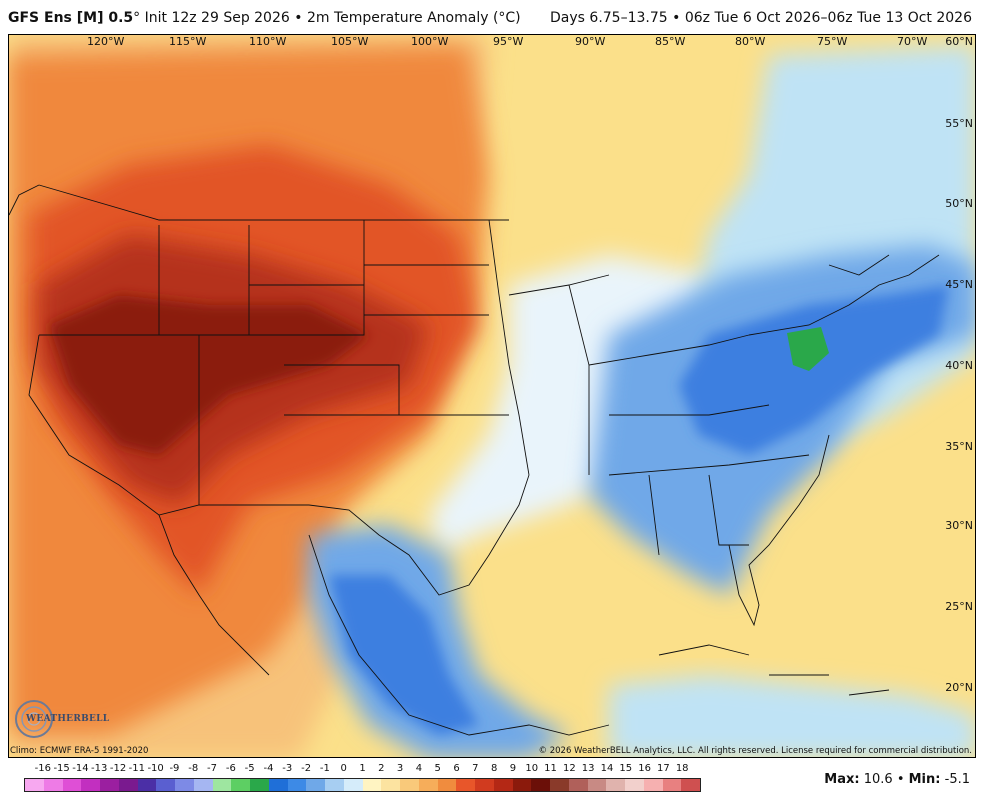 This screenshot has height=808, width=984. Describe the element at coordinates (343, 768) in the screenshot. I see `colorbar-tick: 0` at that location.